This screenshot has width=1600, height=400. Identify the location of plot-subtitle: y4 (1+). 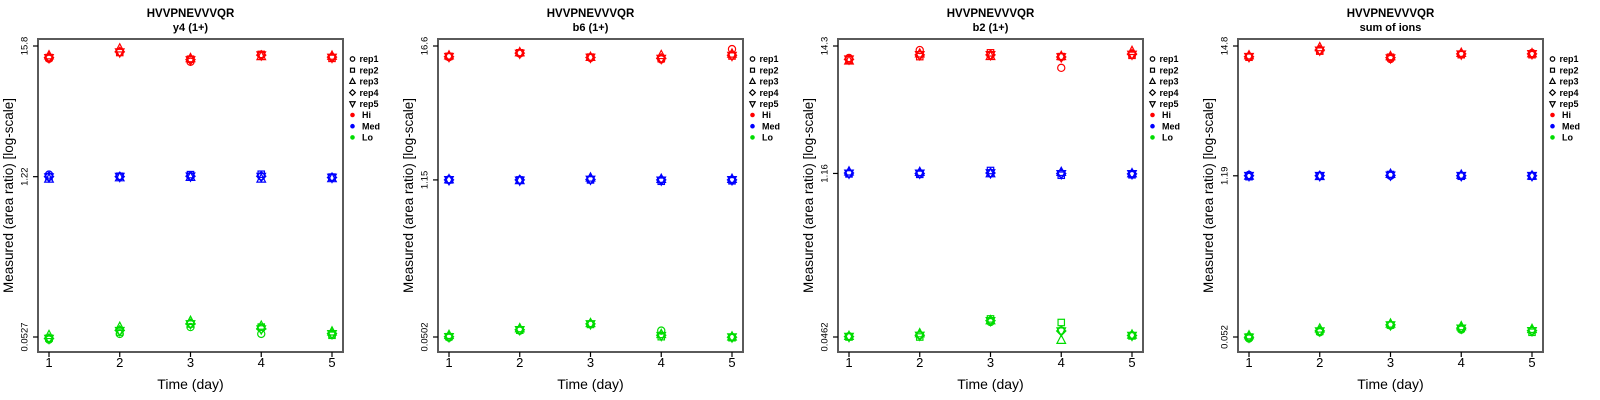
(190, 28).